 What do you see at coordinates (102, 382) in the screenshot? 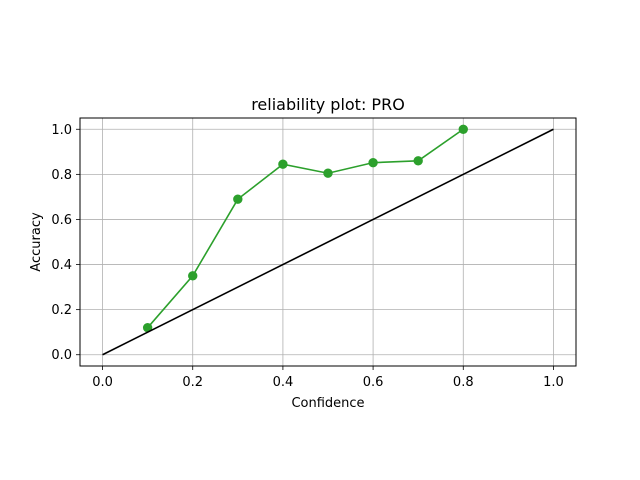
I see `x-tick-label: 0.0` at bounding box center [102, 382].